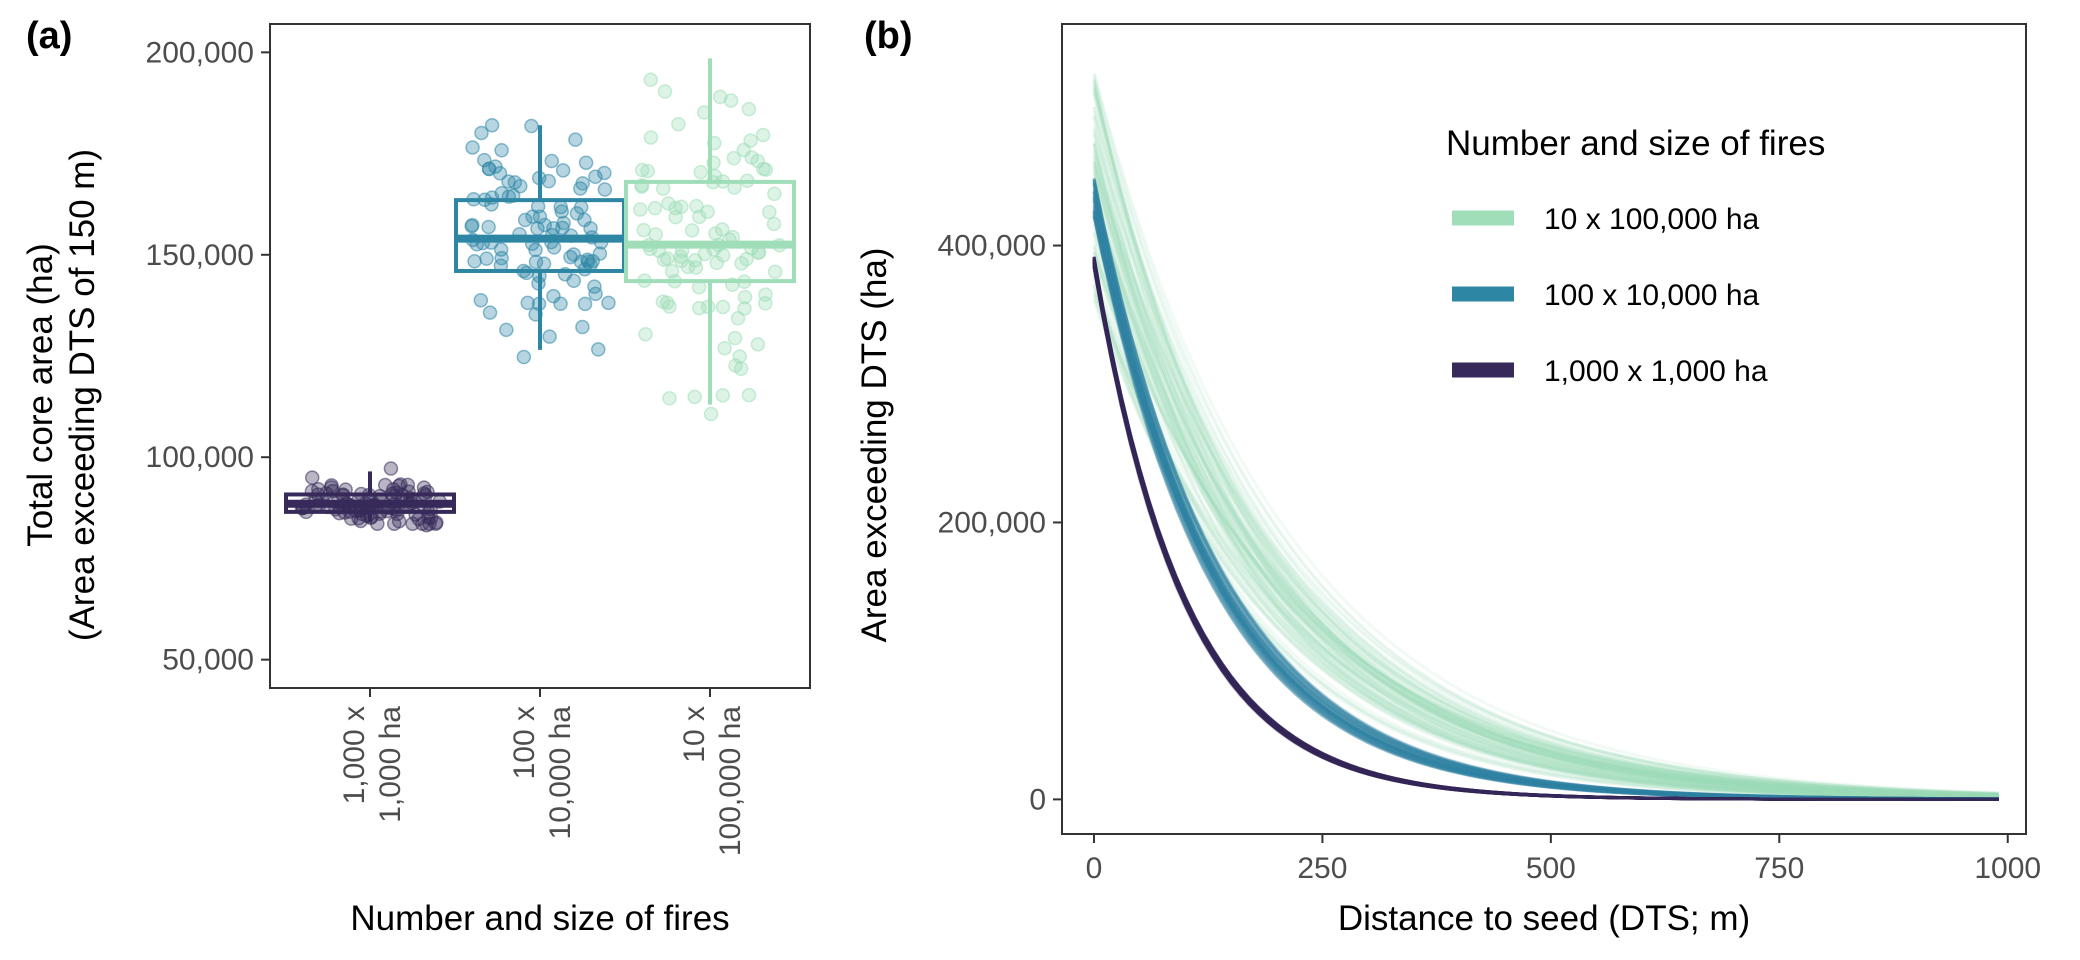 The height and width of the screenshot is (960, 2080). I want to click on panel-b-y-tick-label: 200,000, so click(992, 522).